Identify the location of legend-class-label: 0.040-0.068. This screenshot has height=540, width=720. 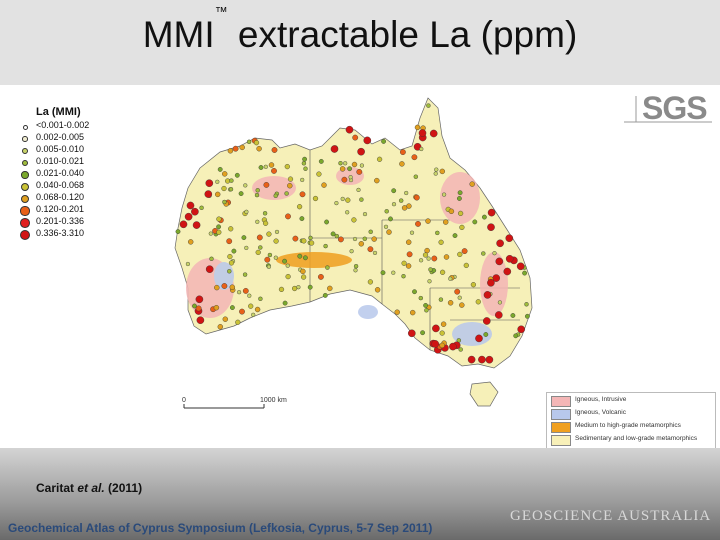
(60, 185).